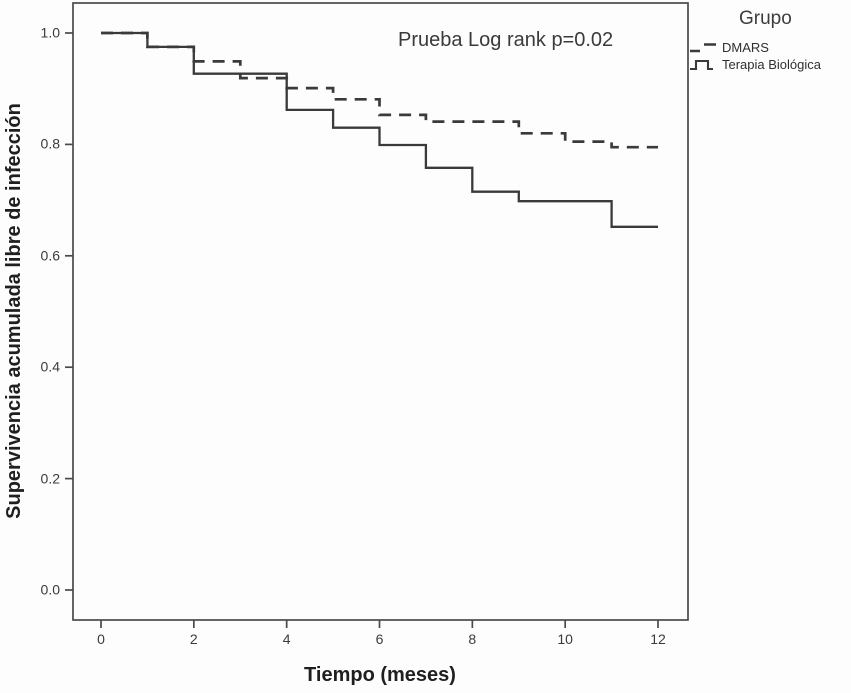  I want to click on x-tick-label: 0, so click(101, 639).